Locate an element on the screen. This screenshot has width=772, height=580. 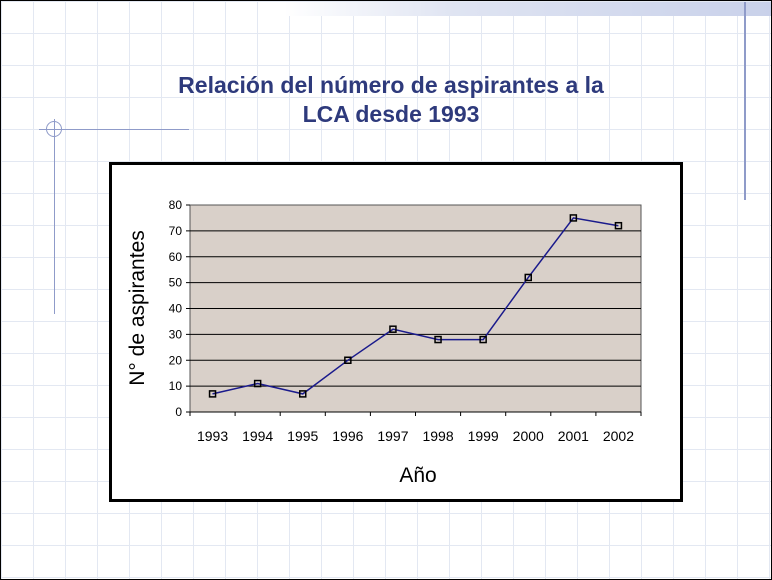
y-tick-label: 20 is located at coordinates (176, 360).